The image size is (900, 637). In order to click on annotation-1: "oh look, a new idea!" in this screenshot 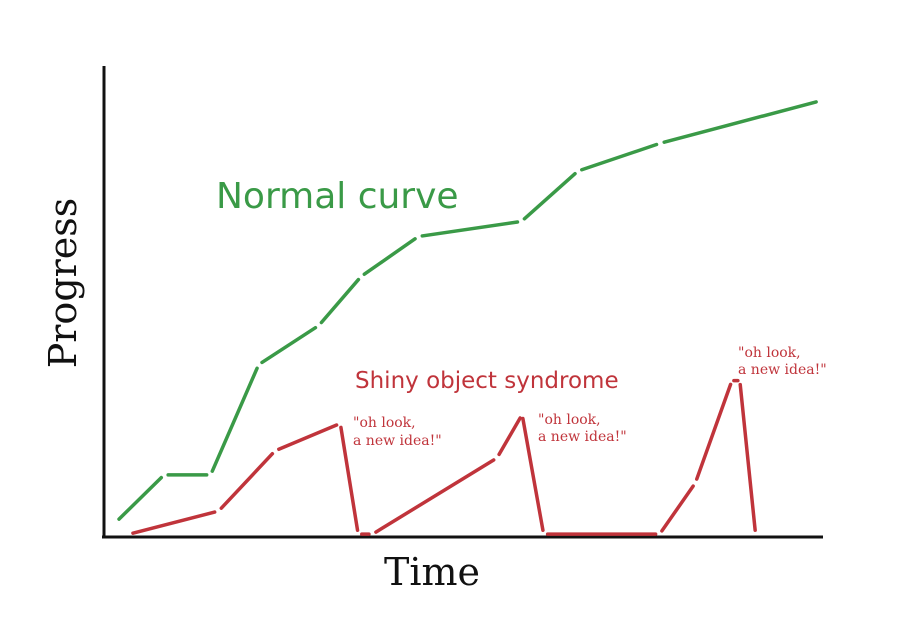, I will do `click(397, 432)`.